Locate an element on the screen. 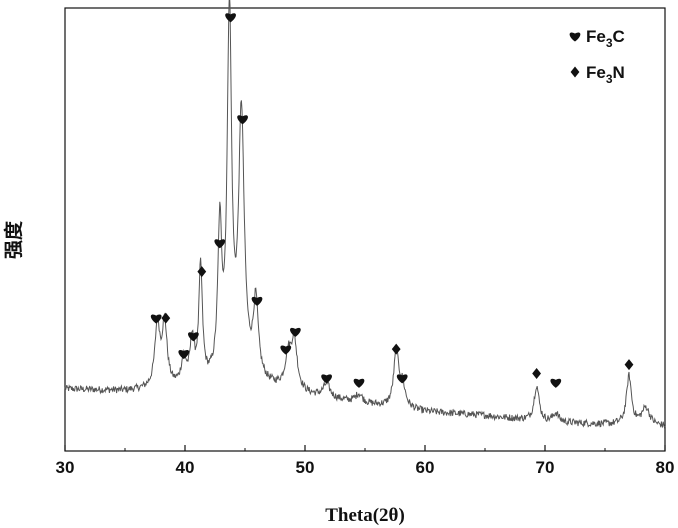 The image size is (678, 528). x-tick-label: 30 is located at coordinates (65, 467).